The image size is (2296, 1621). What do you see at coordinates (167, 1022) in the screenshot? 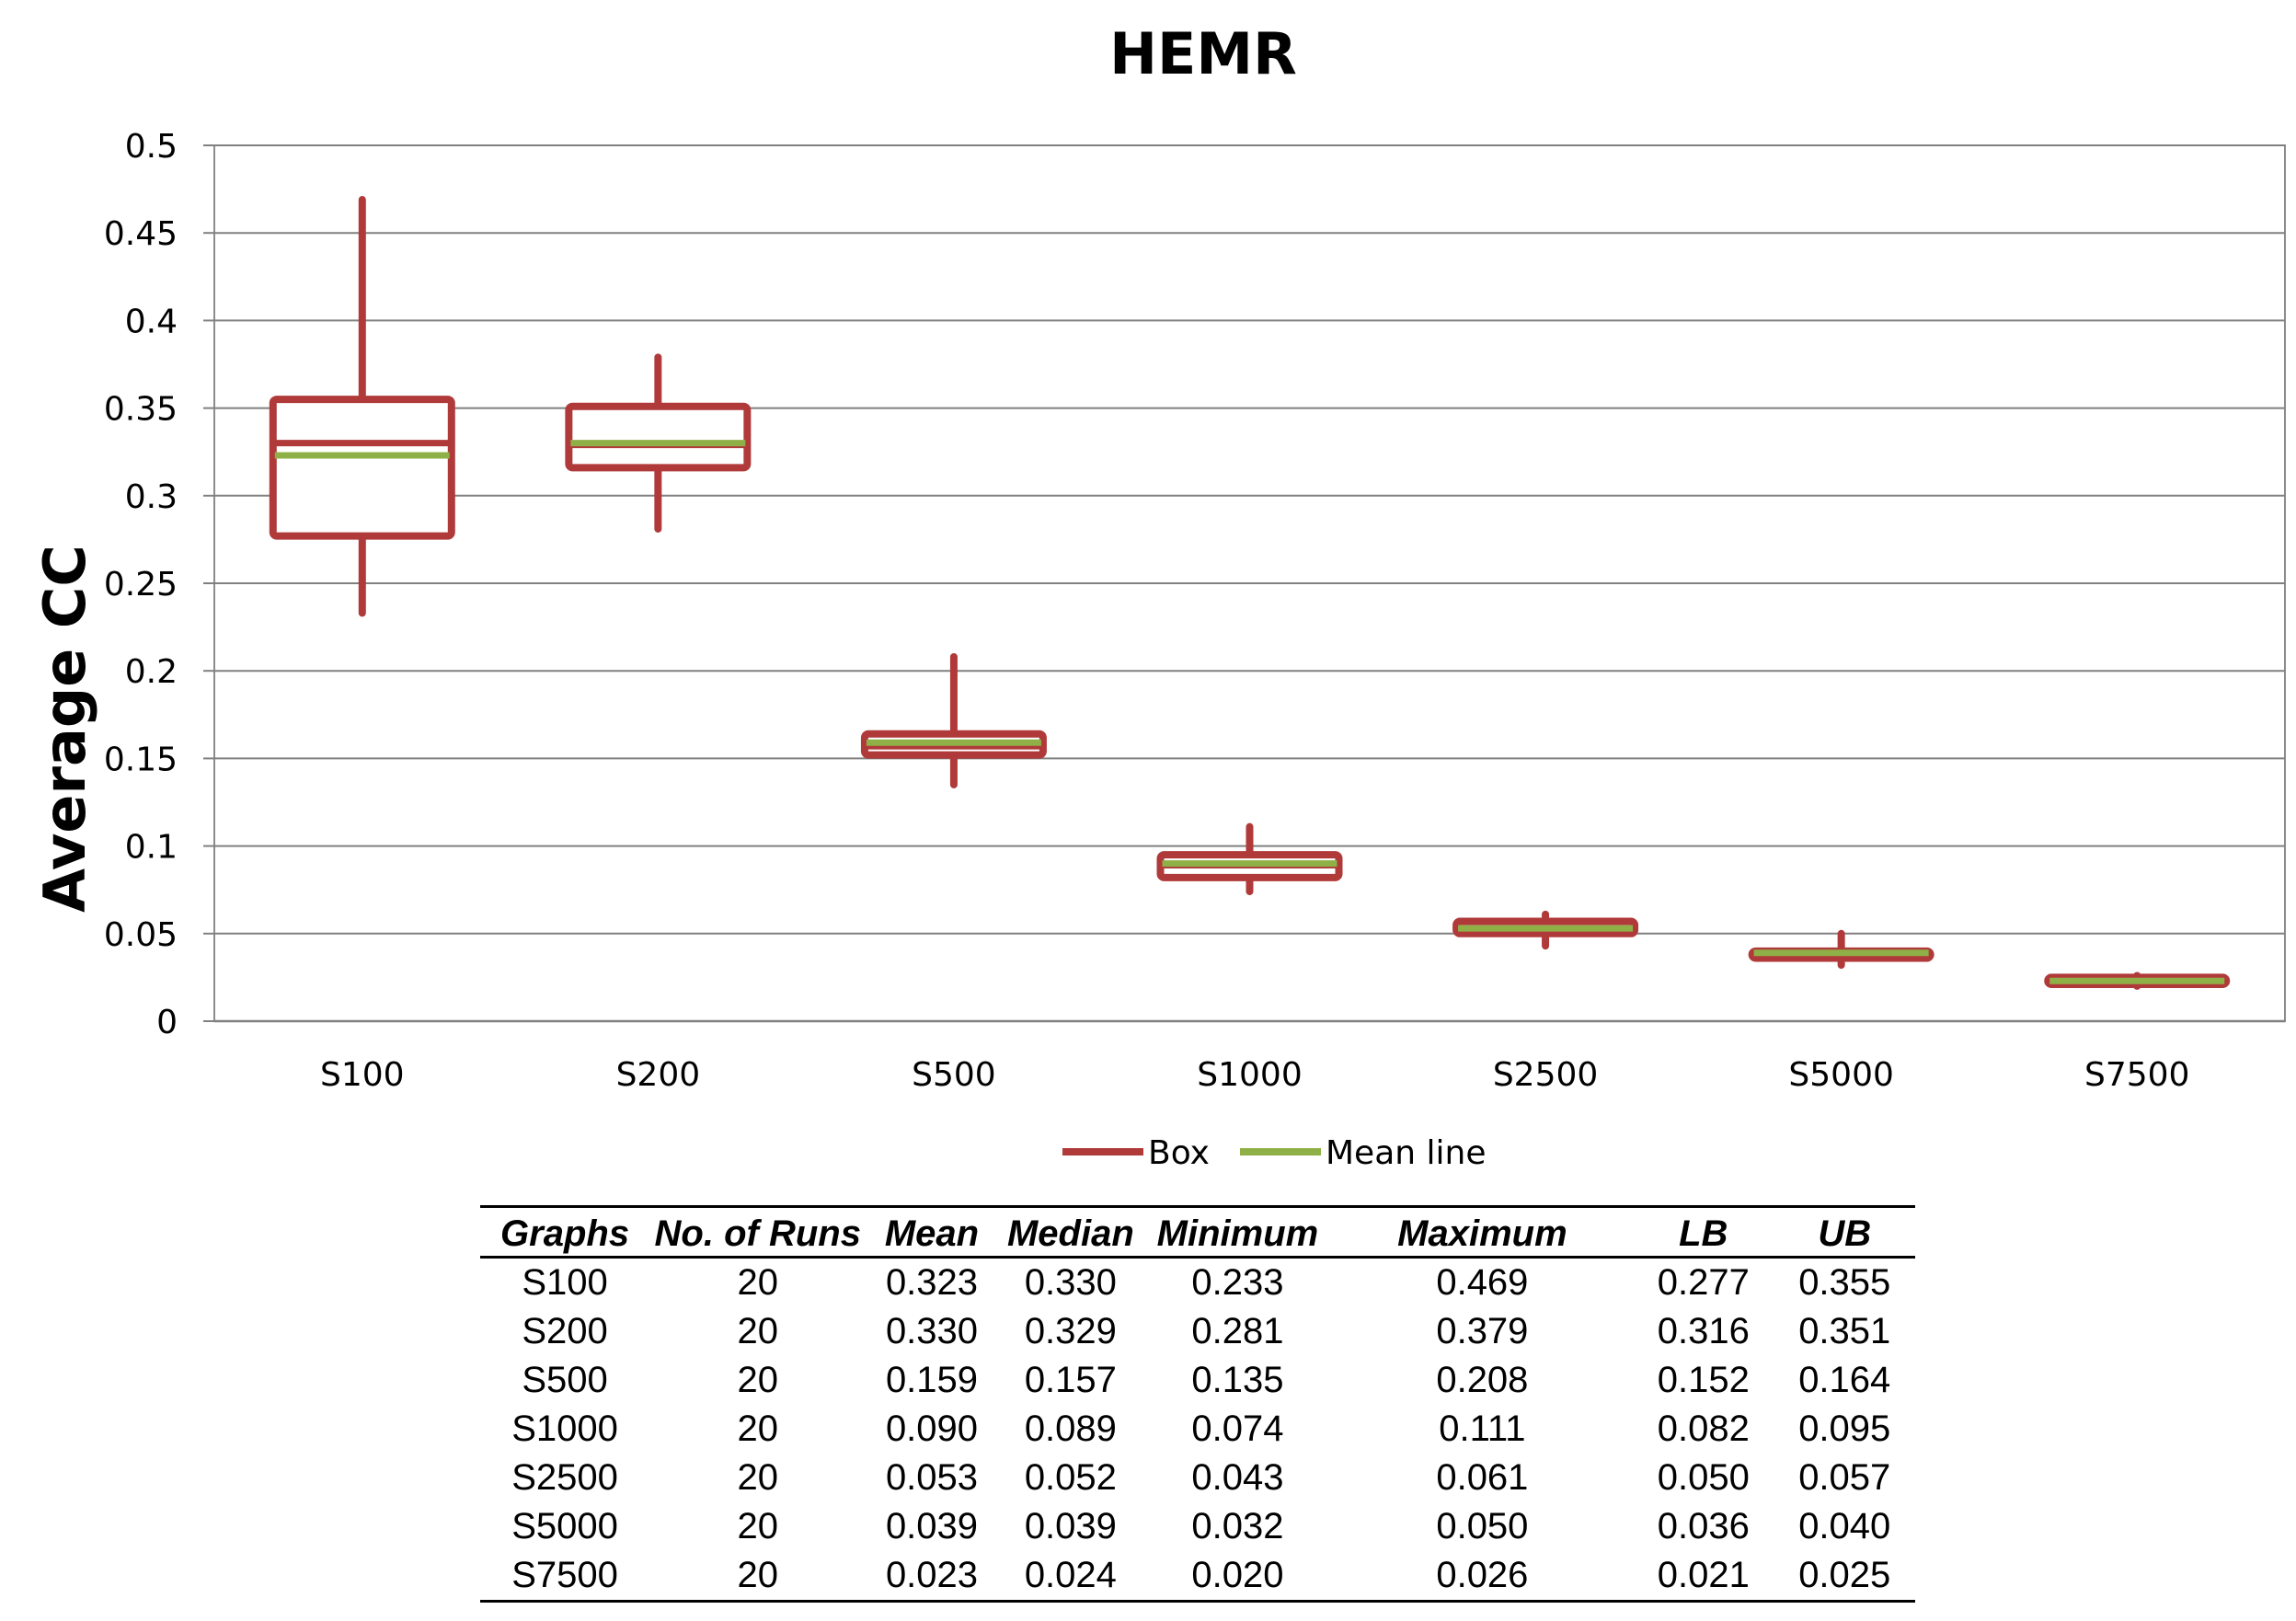
I see `y-tick-label: 0` at bounding box center [167, 1022].